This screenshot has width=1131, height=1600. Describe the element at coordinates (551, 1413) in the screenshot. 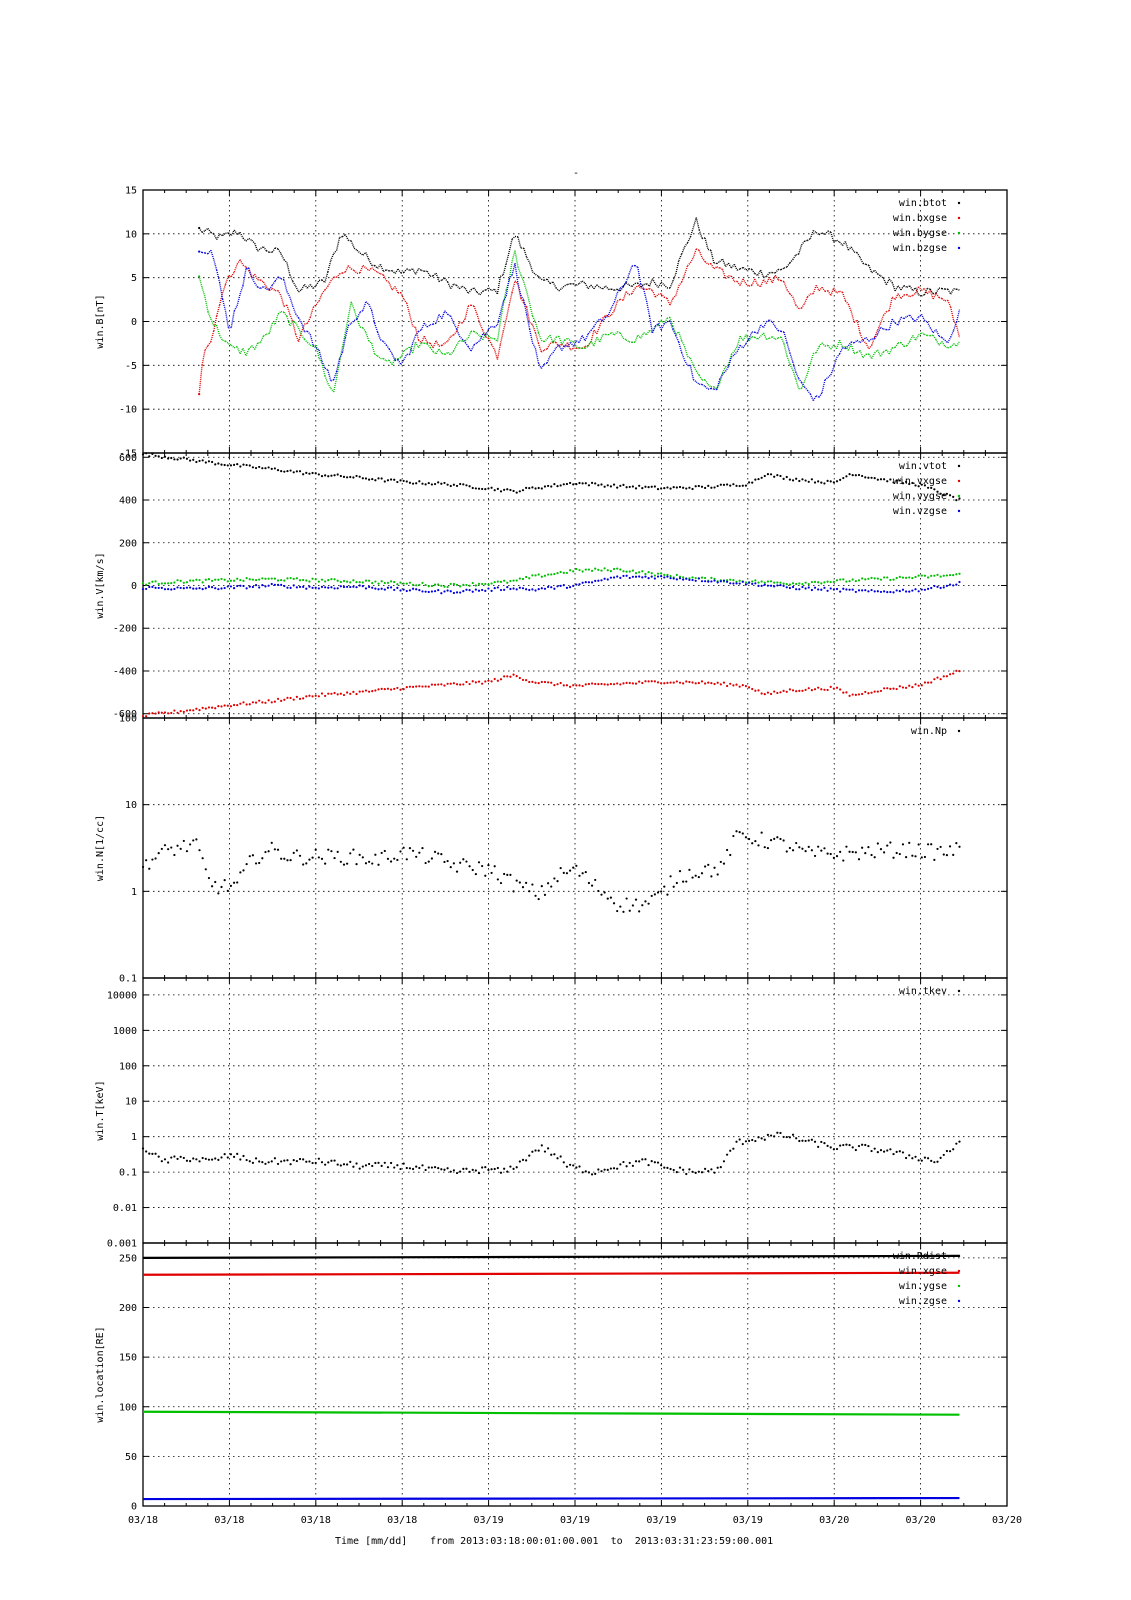

I see `series-line` at that location.